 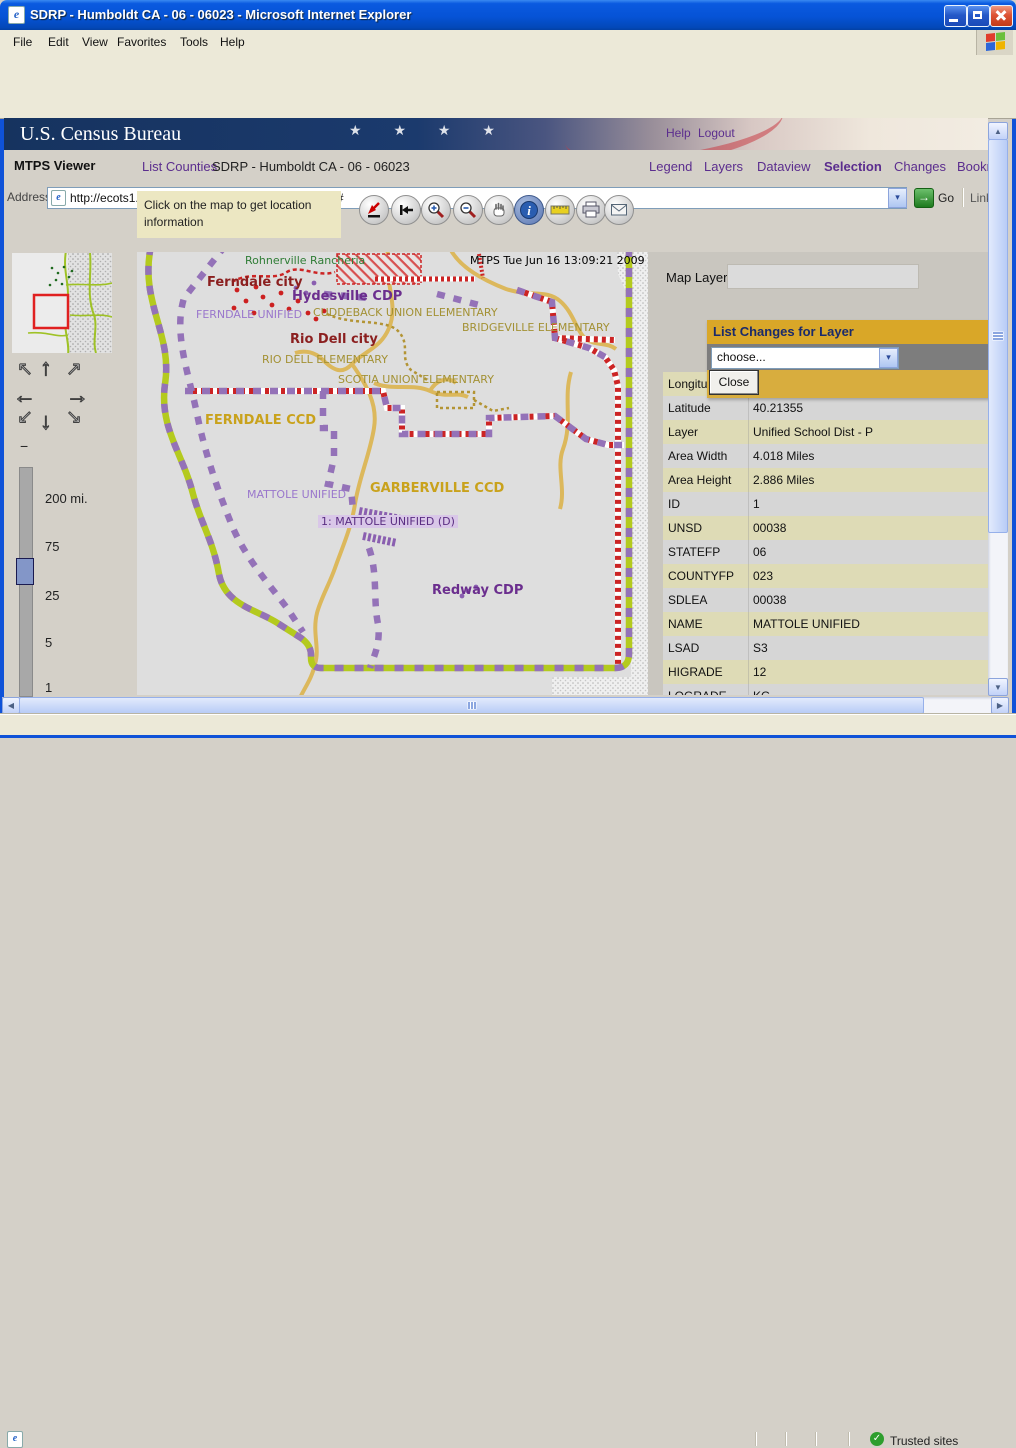 What do you see at coordinates (716, 133) in the screenshot?
I see `logout-link: Logout` at bounding box center [716, 133].